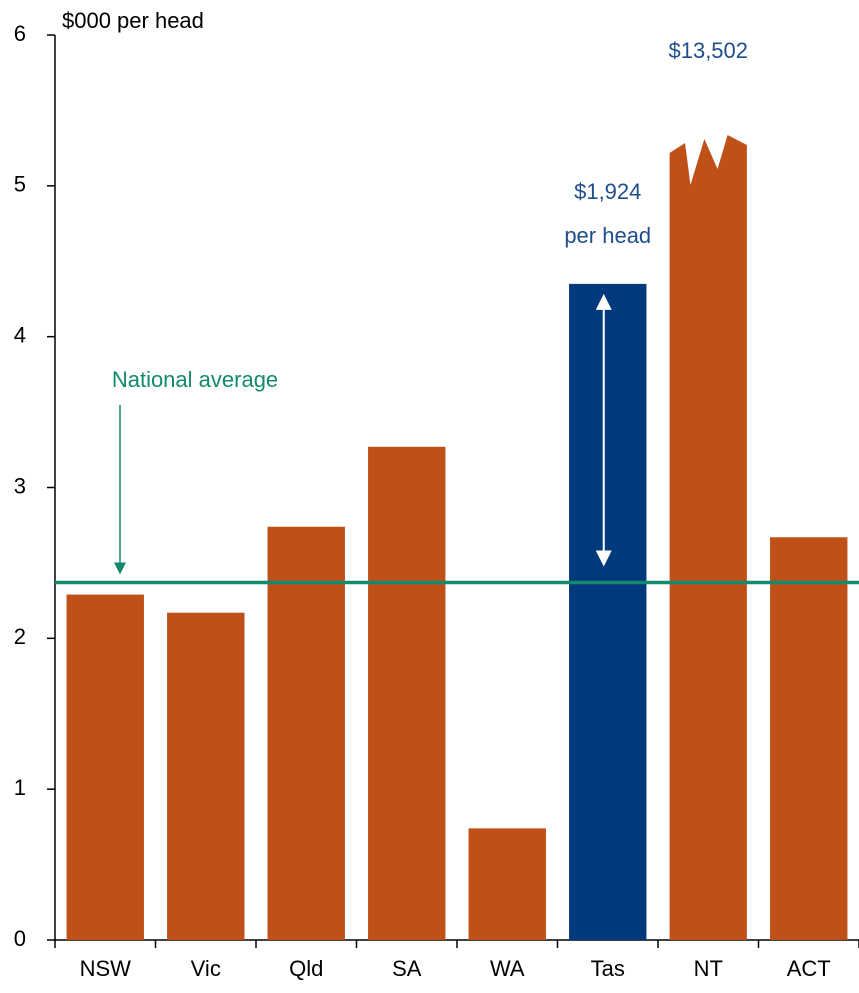  Describe the element at coordinates (106, 968) in the screenshot. I see `x-tick-label: NSW` at that location.